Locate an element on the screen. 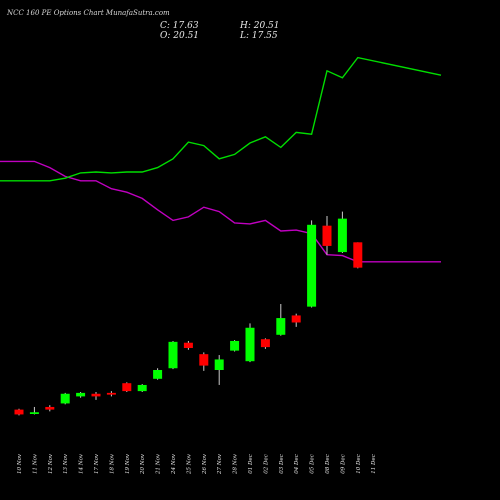  x-tick-label: 11 Dec is located at coordinates (374, 464).